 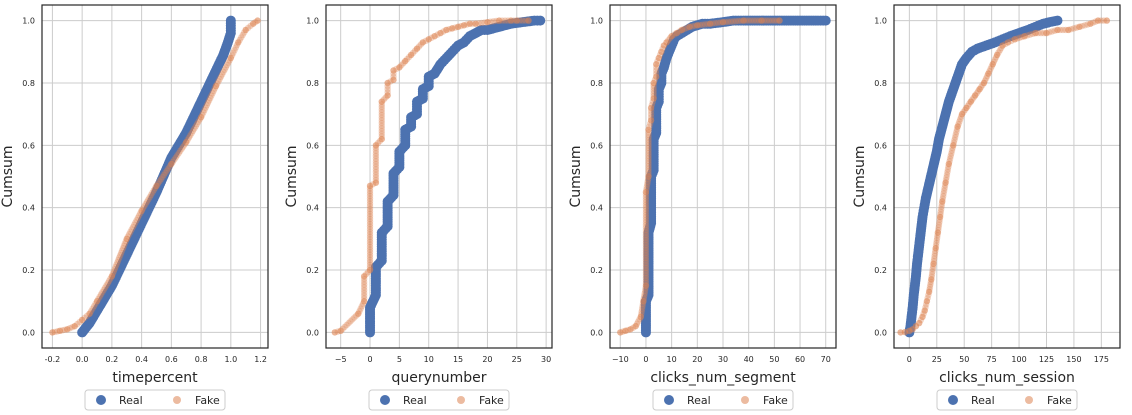 I want to click on legend-box, so click(x=1007, y=400).